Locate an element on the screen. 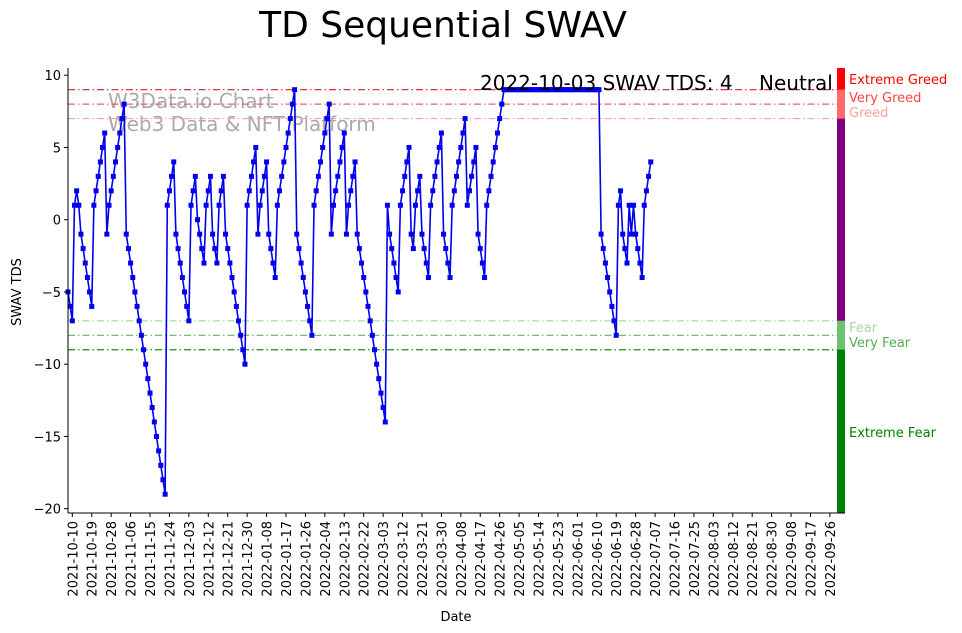  y-tick-label: −20 is located at coordinates (47, 510).